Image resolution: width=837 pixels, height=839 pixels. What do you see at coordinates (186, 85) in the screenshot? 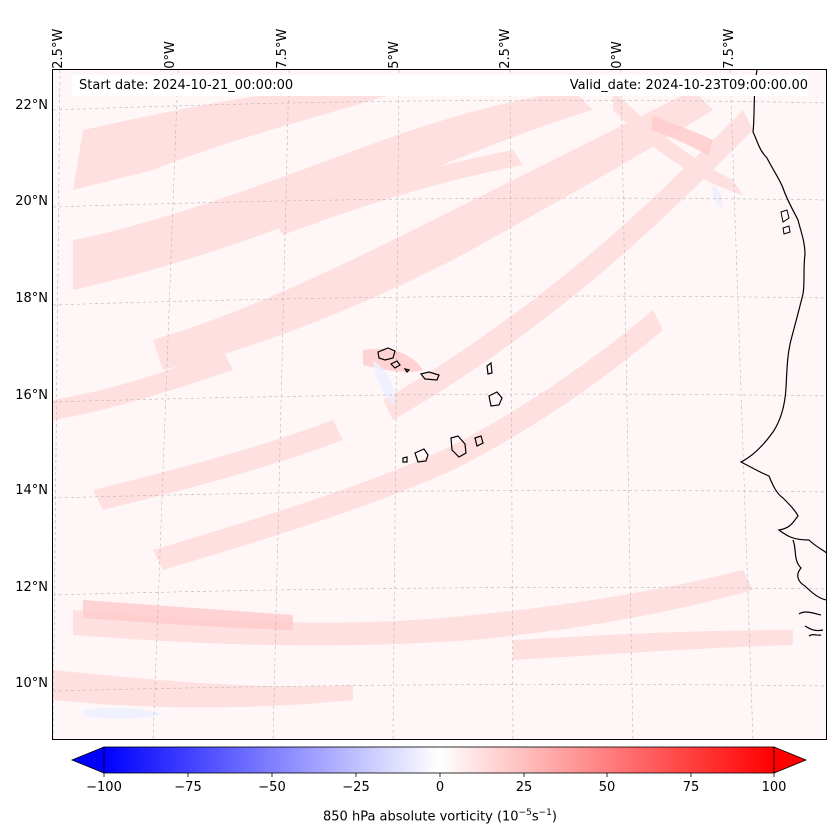
I see `start-date-label: Start date: 2024-10-21_00:00:00` at bounding box center [186, 85].